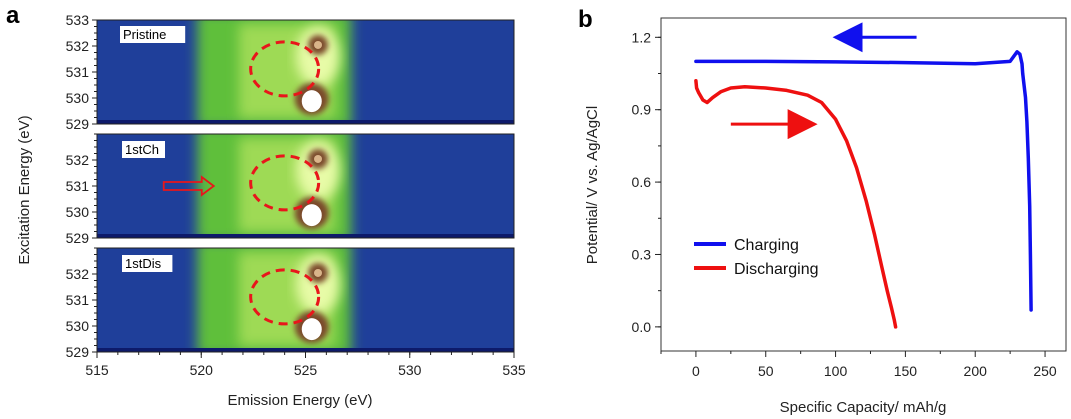 This screenshot has width=1071, height=419. I want to click on heatmap-panel-label-text: 1stCh, so click(142, 149).